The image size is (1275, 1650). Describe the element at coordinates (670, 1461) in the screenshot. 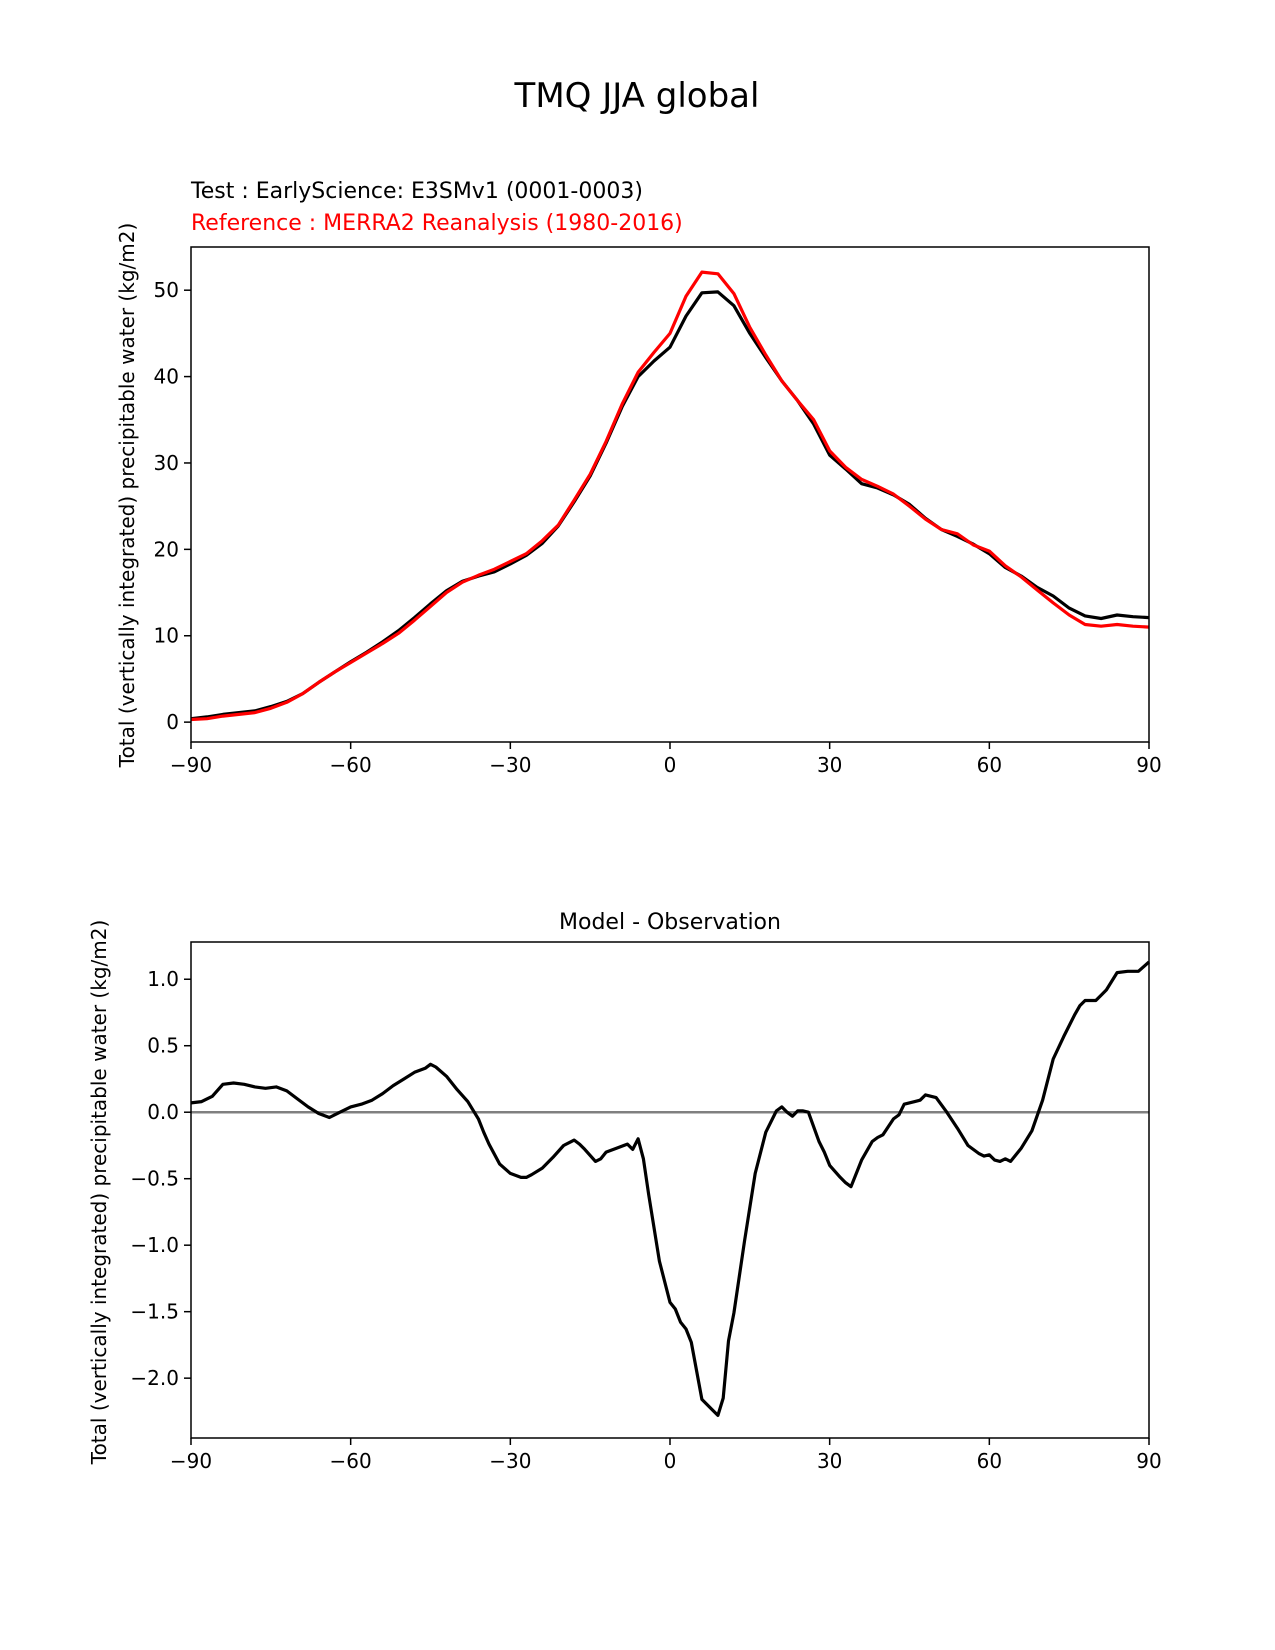

I see `bottom-x-tick-label: 0` at that location.